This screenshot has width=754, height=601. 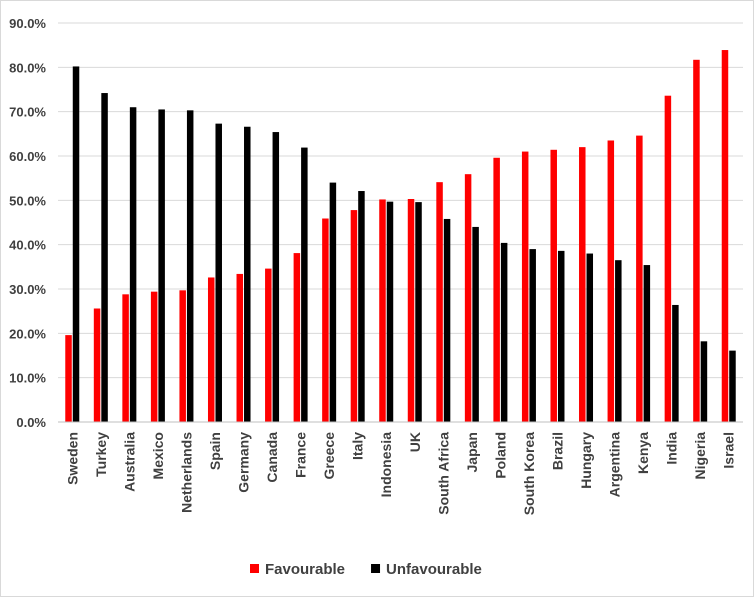 I want to click on bar-unfavourable-italy, so click(x=361, y=306).